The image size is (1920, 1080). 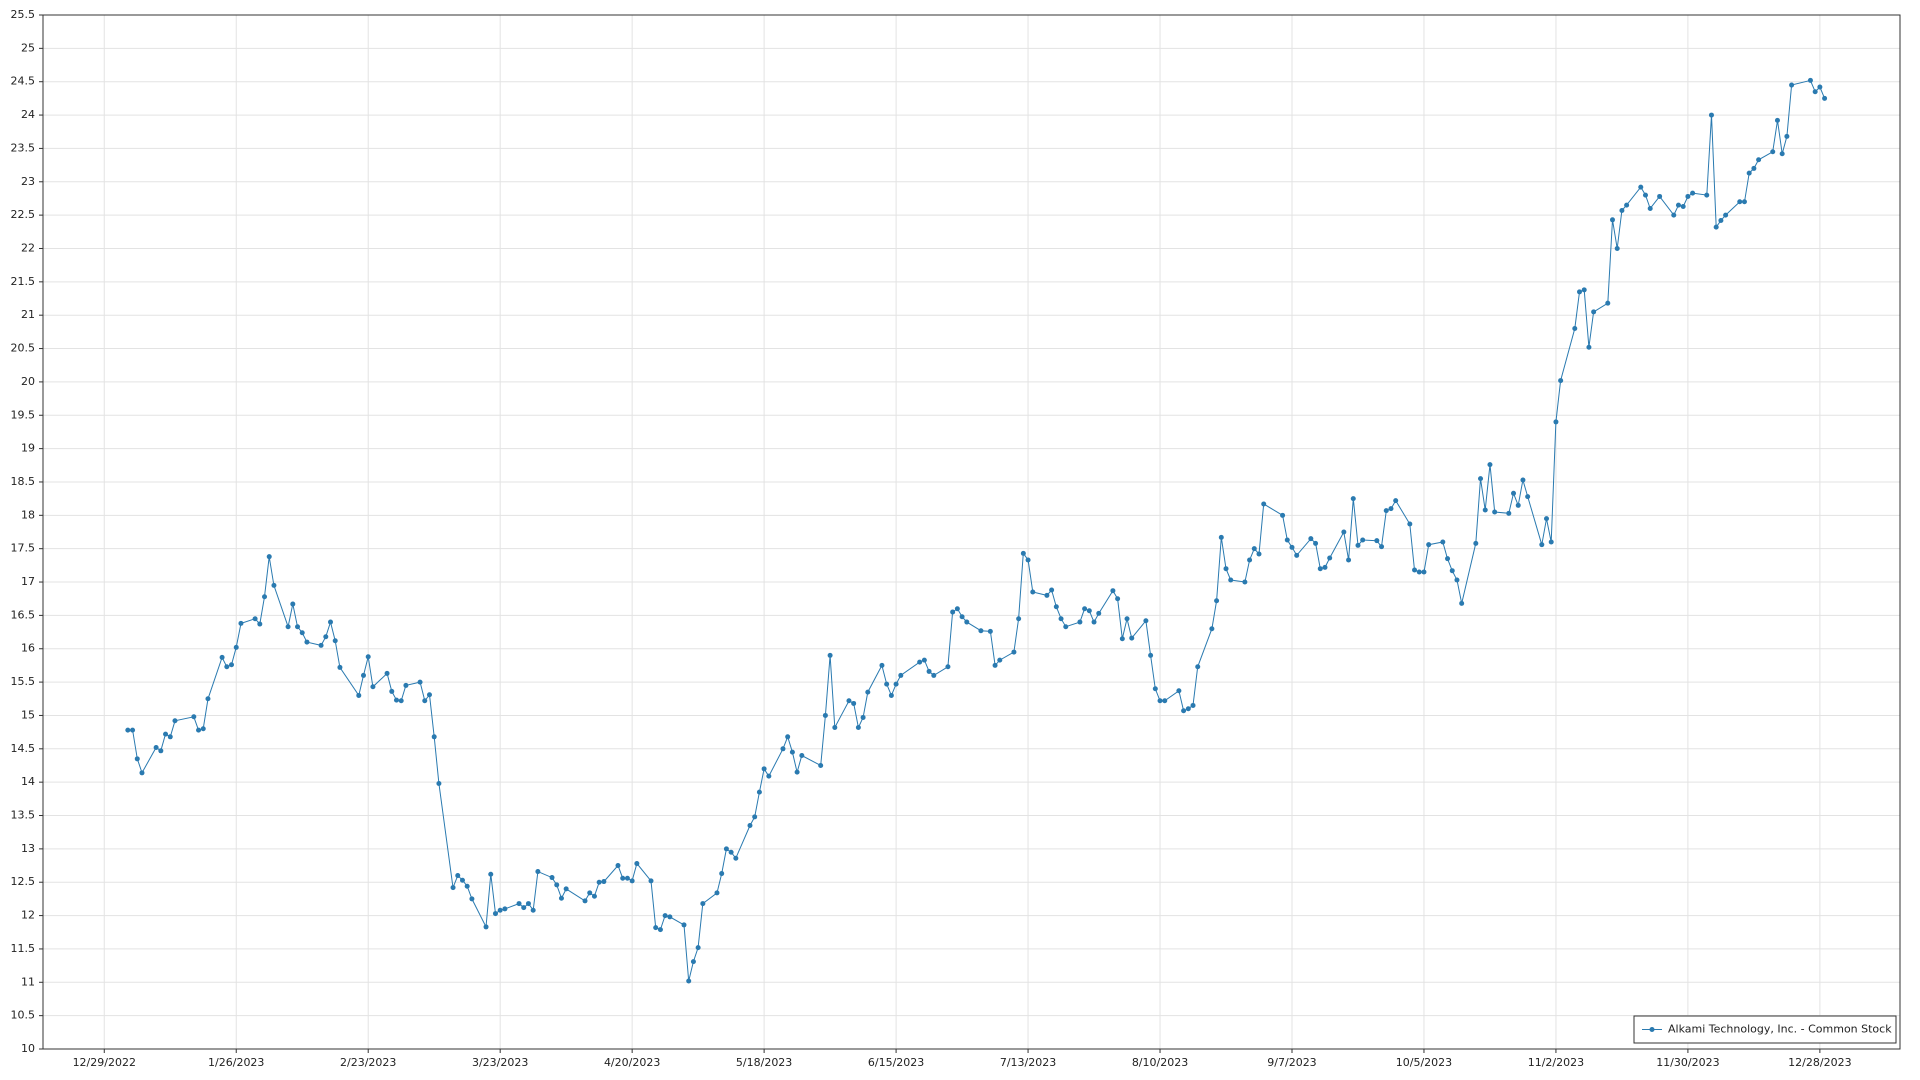 What do you see at coordinates (23, 881) in the screenshot?
I see `y-tick-label: 12.5` at bounding box center [23, 881].